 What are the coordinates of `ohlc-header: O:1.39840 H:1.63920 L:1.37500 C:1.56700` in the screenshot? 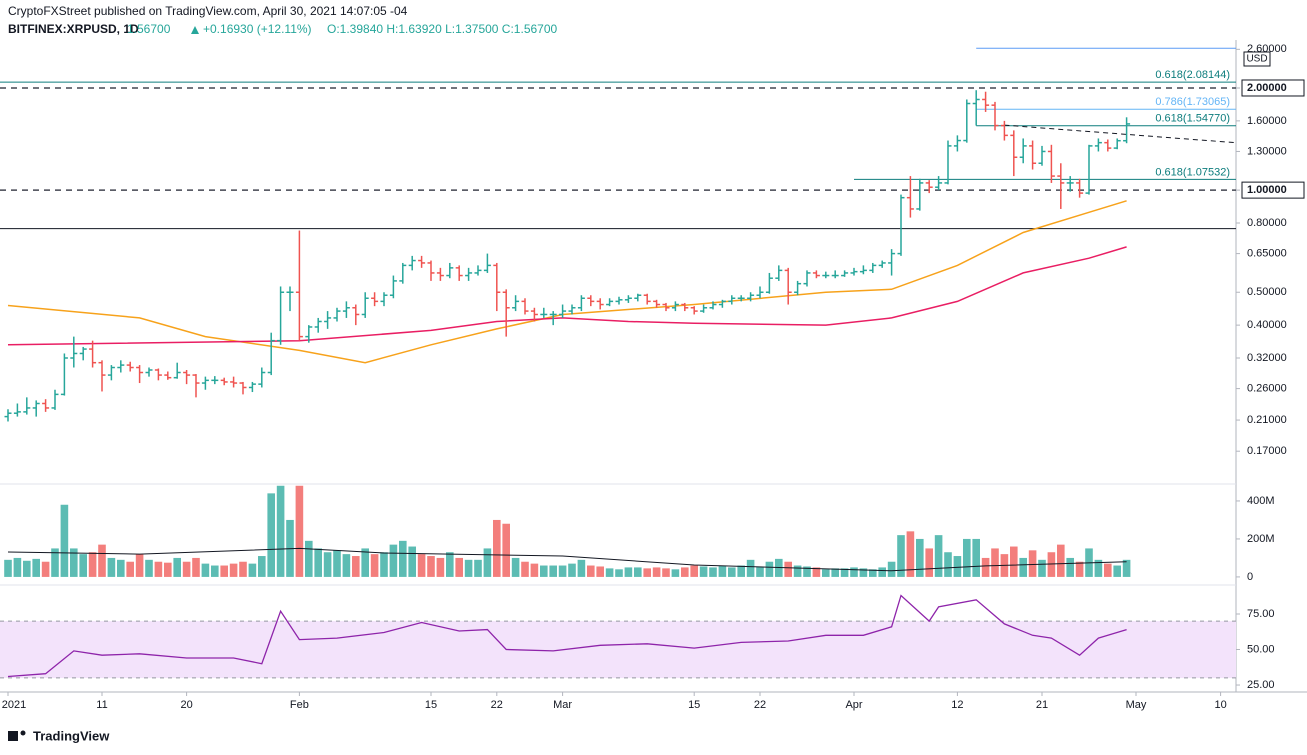 It's located at (442, 29).